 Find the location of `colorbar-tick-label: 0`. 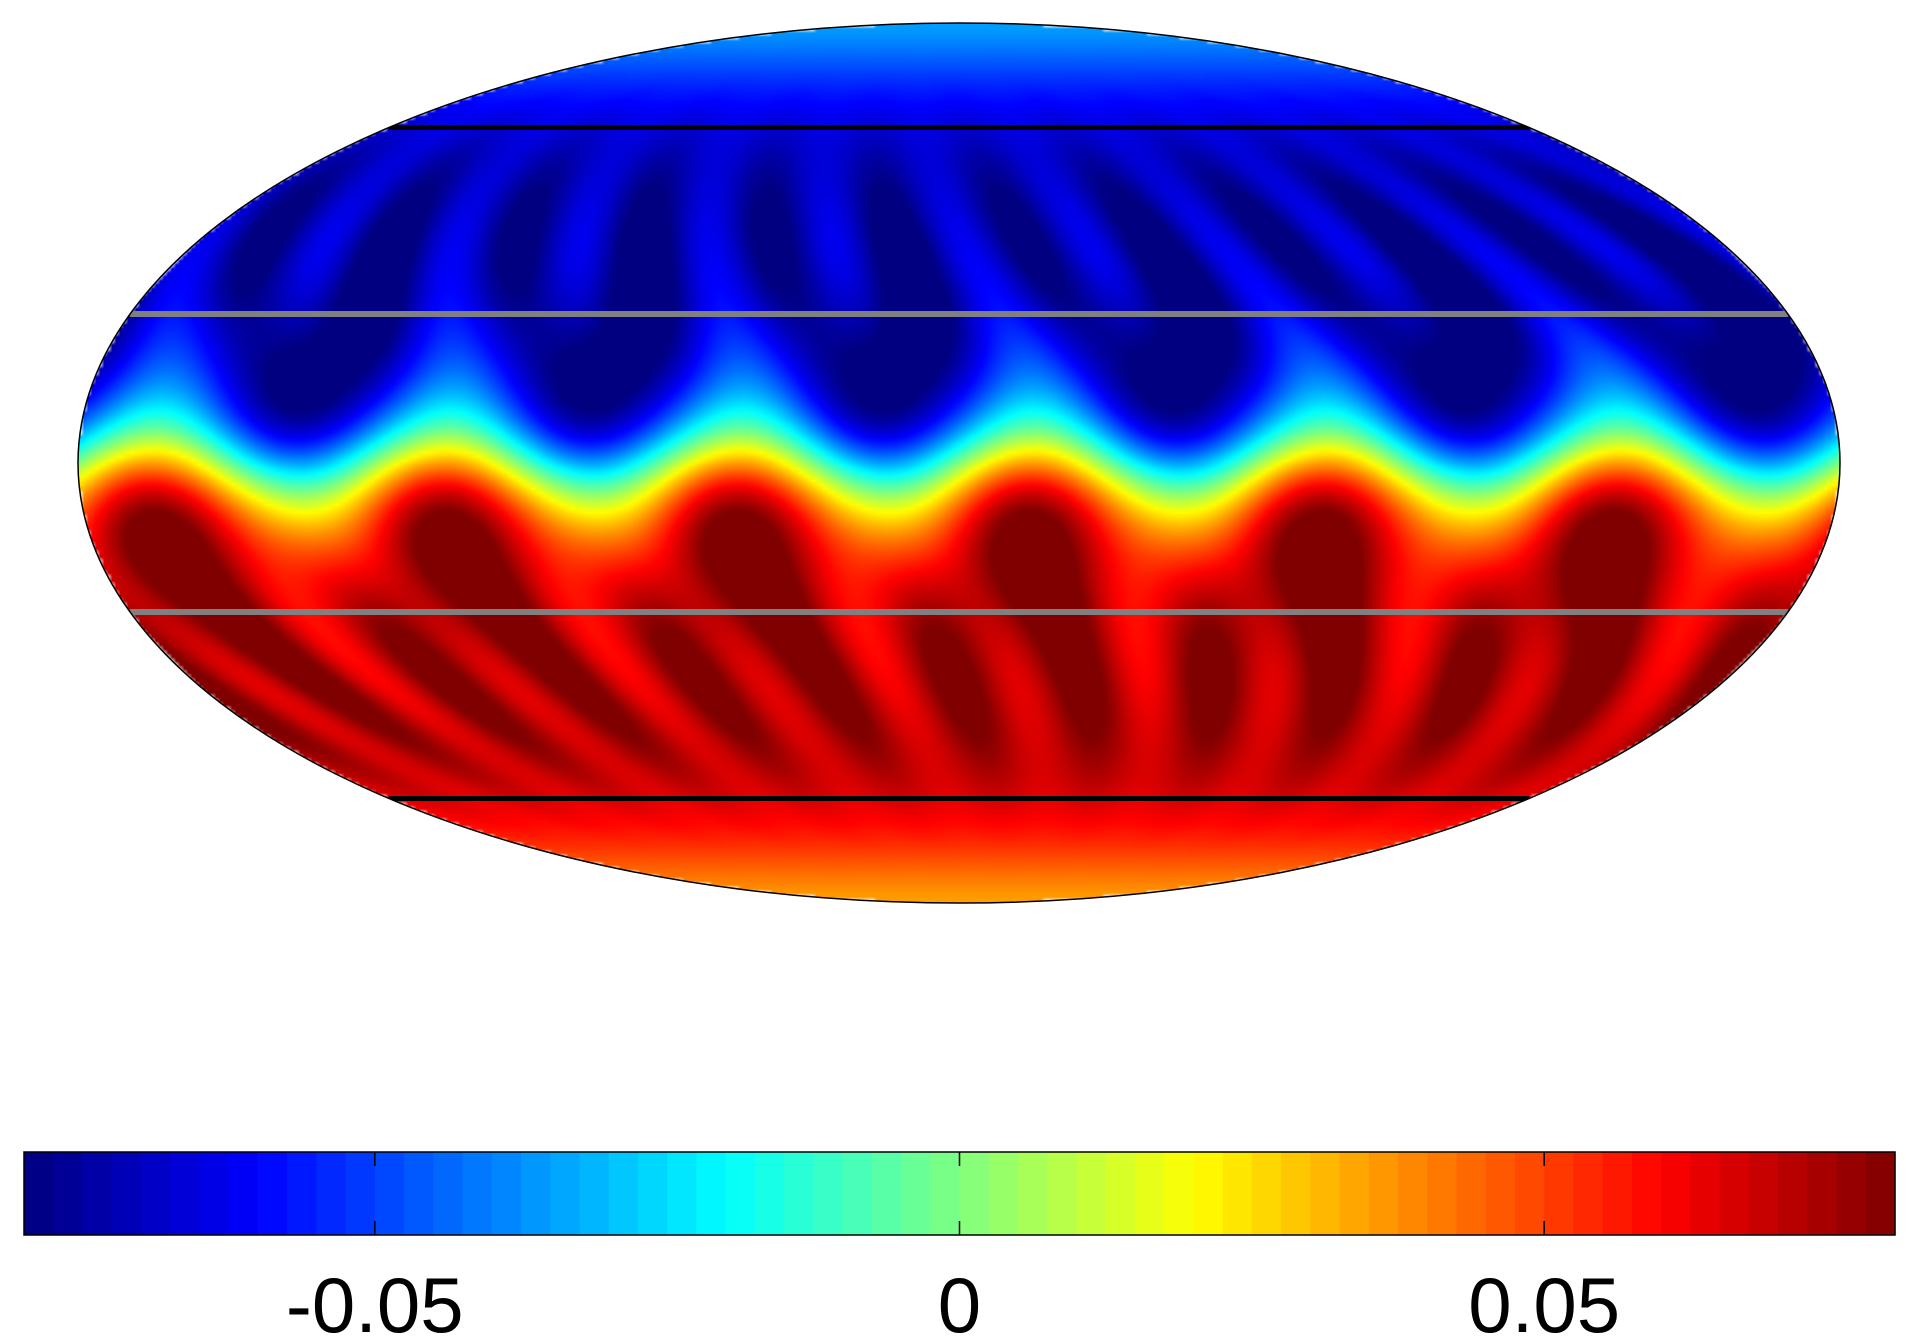

colorbar-tick-label: 0 is located at coordinates (959, 1301).